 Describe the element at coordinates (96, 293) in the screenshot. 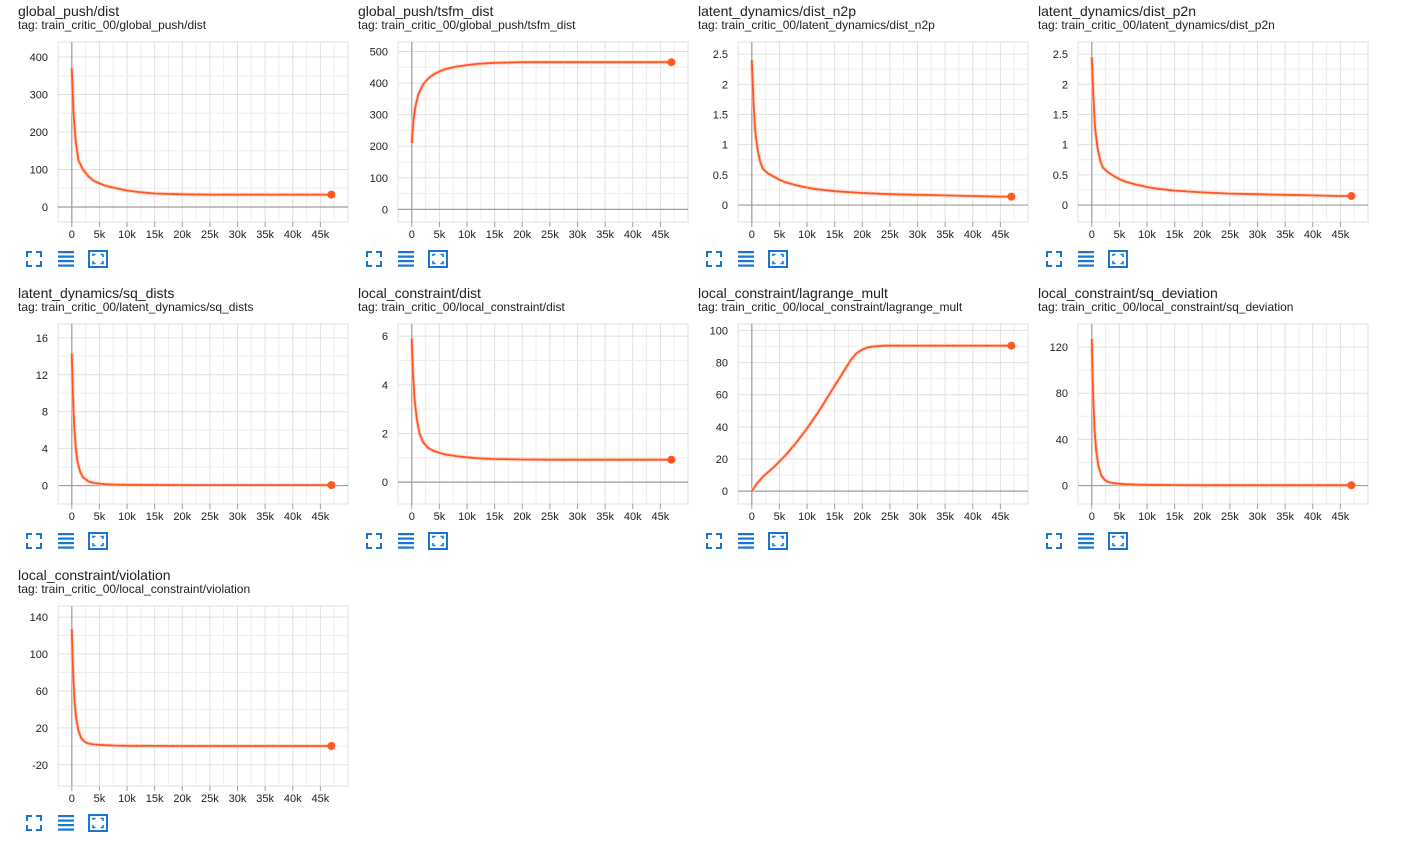

I see `chart-title: latent_dynamics/sq_dists` at that location.